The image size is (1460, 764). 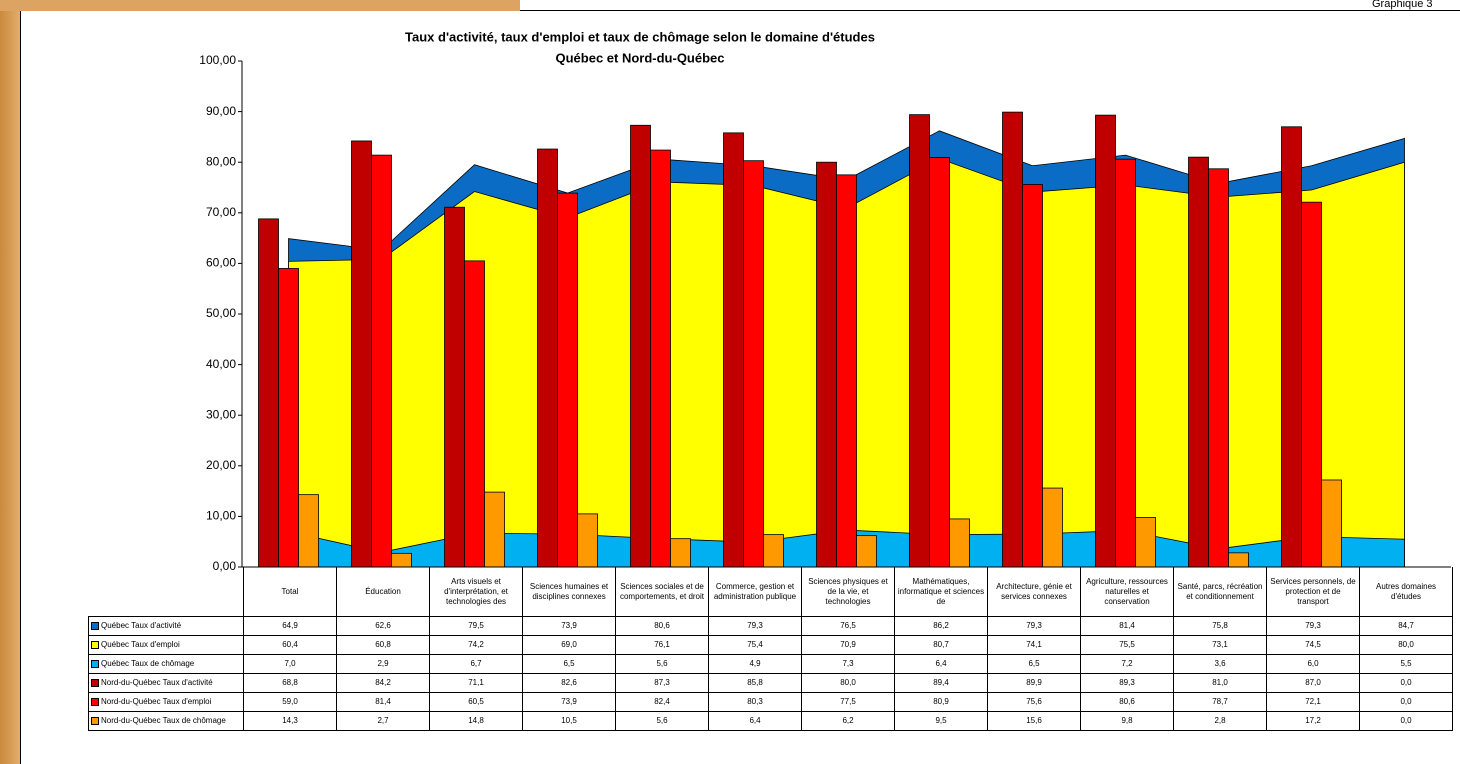 I want to click on legend-cell: Nord-du-Québec Taux d'emploi, so click(x=166, y=702).